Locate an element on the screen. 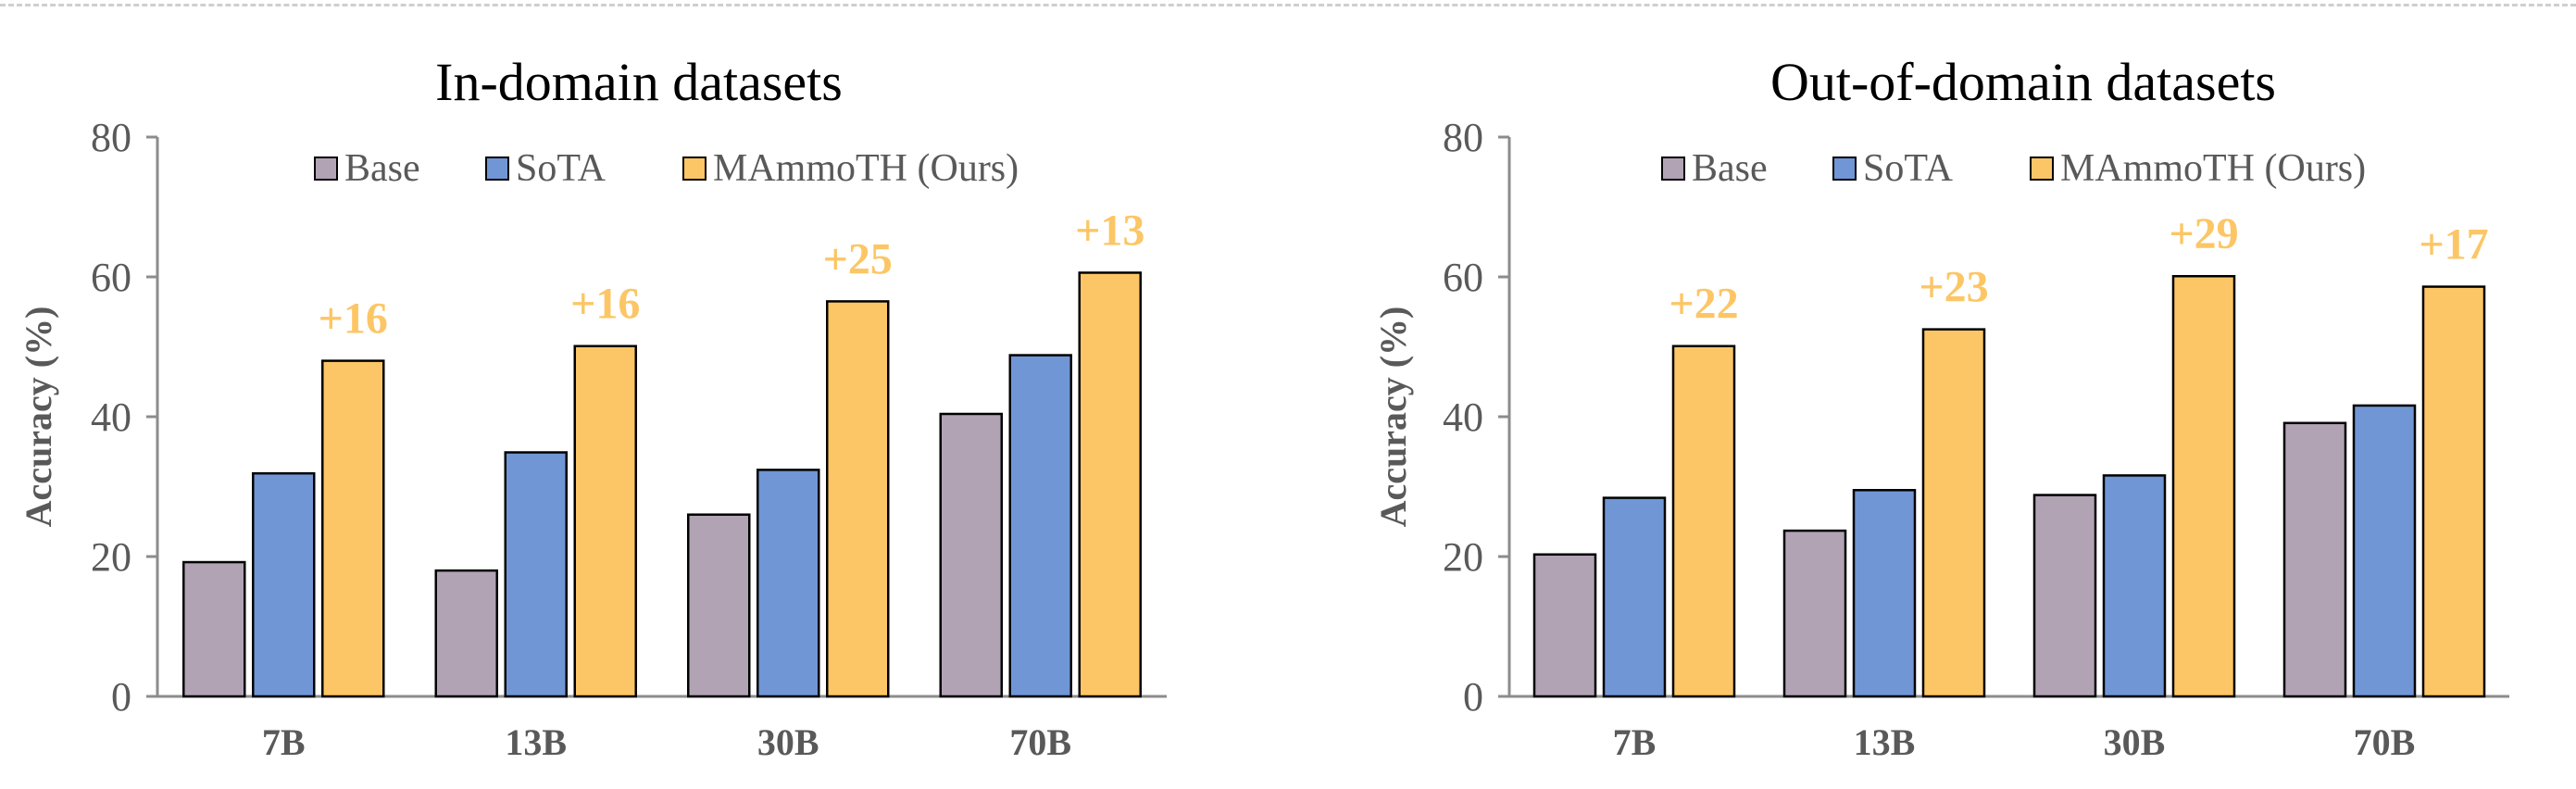  gain-label: +22 is located at coordinates (1704, 304).